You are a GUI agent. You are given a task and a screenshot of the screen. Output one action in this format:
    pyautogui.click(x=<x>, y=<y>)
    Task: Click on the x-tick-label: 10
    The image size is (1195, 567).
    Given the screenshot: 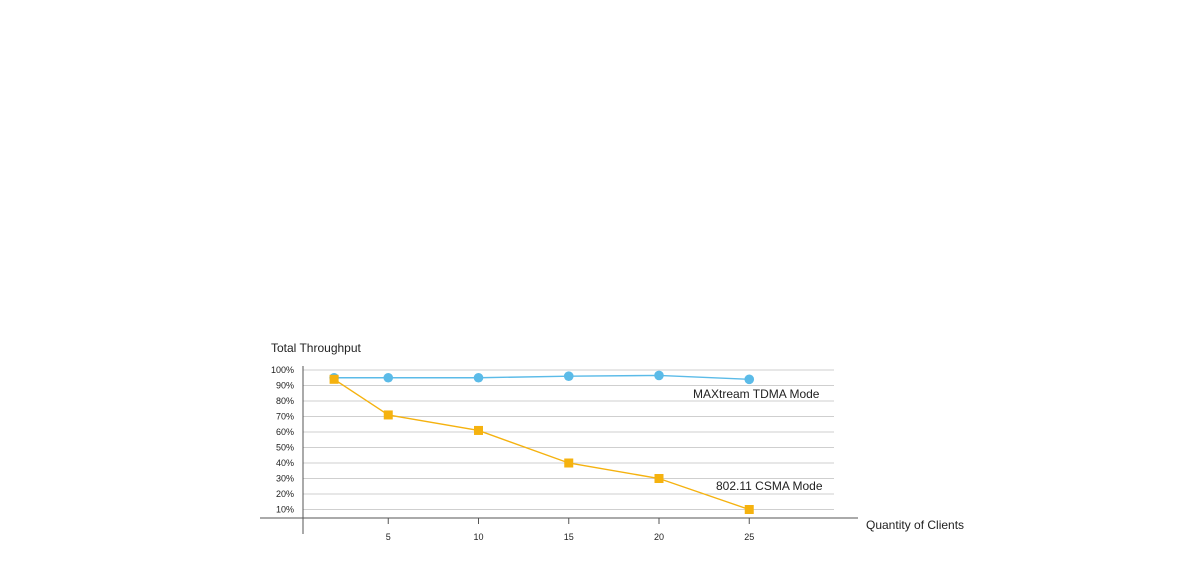 What is the action you would take?
    pyautogui.click(x=478, y=537)
    